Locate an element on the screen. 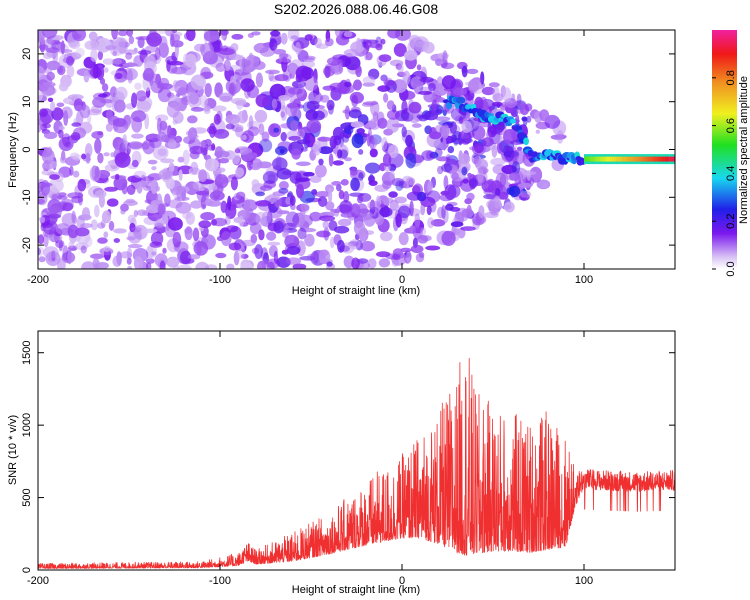  y-tick-label: 10 is located at coordinates (27, 102).